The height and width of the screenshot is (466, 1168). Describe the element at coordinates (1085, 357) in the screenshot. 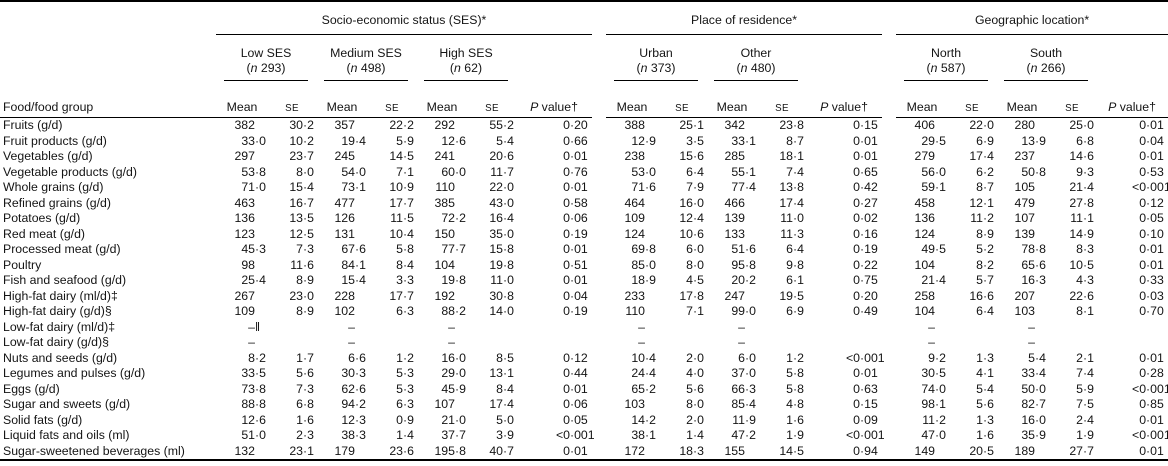

I see `value-cell: 2·1` at that location.